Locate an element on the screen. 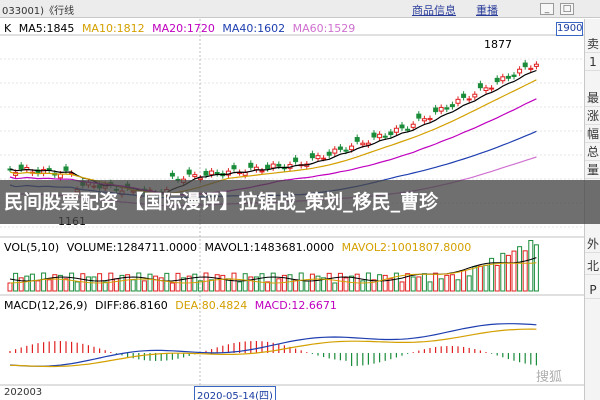 This screenshot has height=400, width=600. high-price-label: 1877 is located at coordinates (498, 44).